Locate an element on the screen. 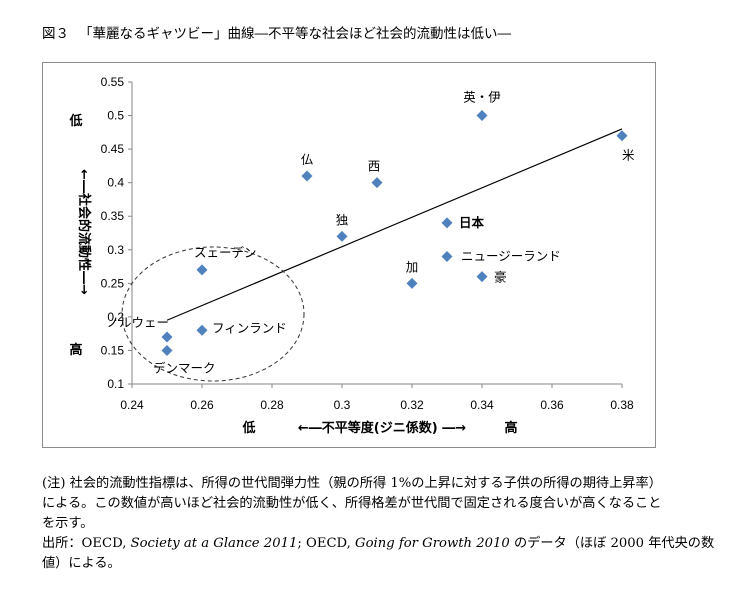 Image resolution: width=749 pixels, height=603 pixels. x-tick-label: 0.38 is located at coordinates (622, 405).